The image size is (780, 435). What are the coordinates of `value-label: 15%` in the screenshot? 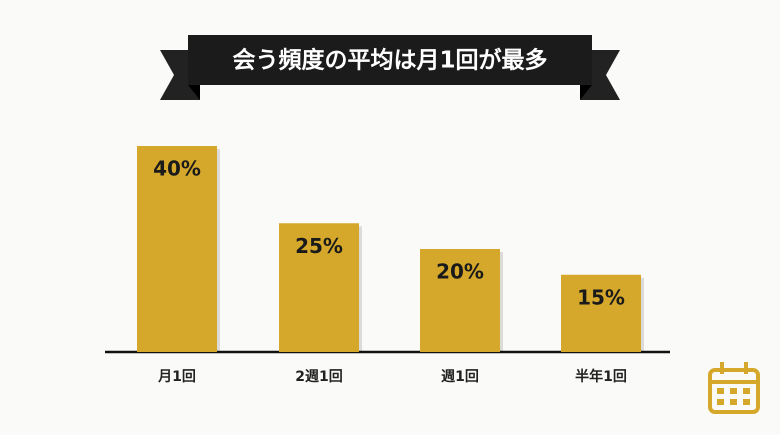 It's located at (601, 297).